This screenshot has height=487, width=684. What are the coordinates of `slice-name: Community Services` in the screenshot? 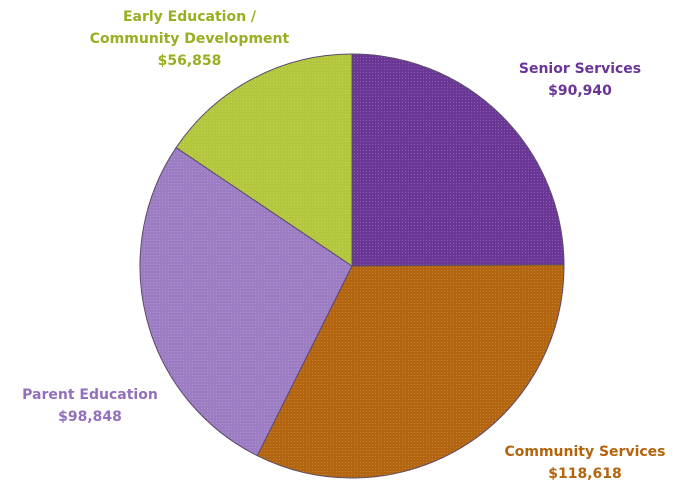 It's located at (585, 452).